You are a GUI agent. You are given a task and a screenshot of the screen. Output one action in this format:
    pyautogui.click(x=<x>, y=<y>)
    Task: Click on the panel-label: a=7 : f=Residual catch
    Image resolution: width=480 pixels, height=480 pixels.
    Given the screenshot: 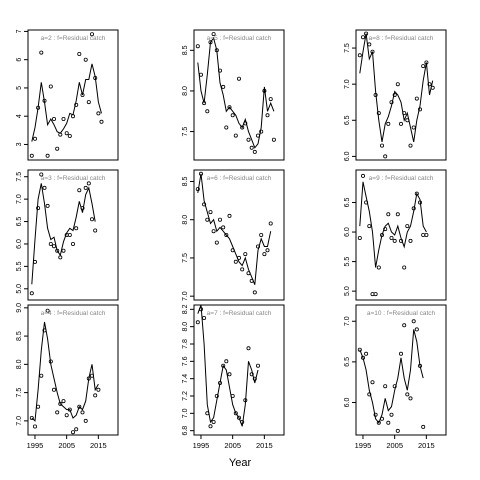 What is the action you would take?
    pyautogui.click(x=239, y=313)
    